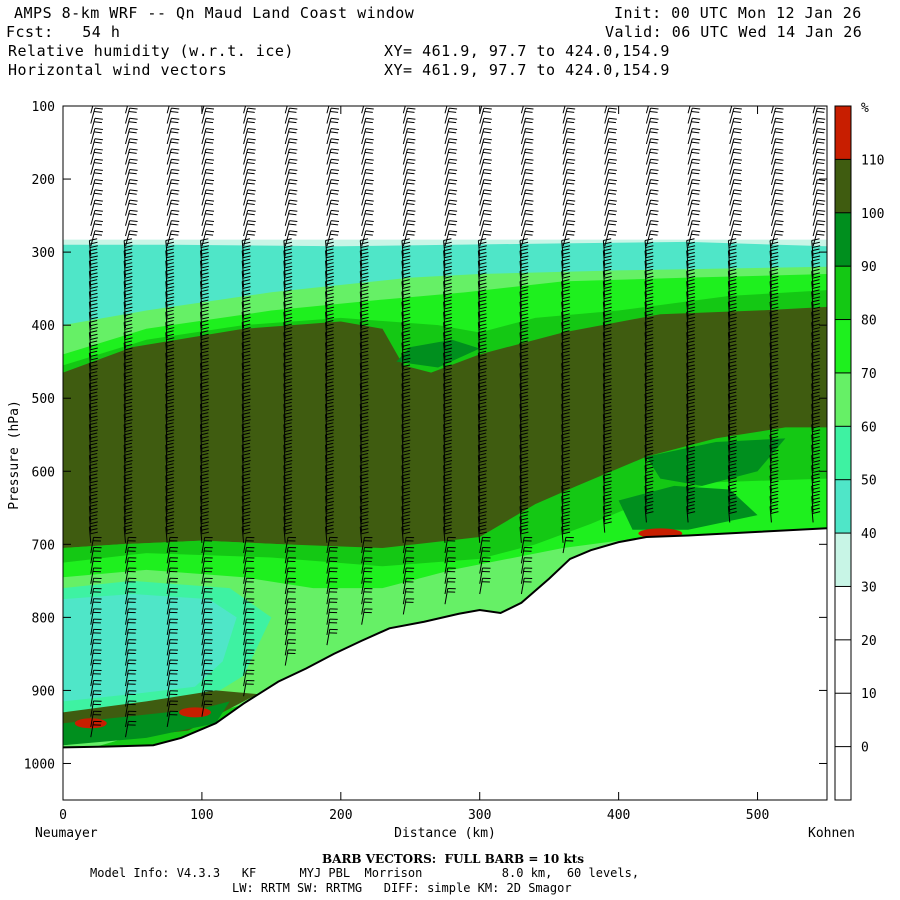  What do you see at coordinates (194, 712) in the screenshot?
I see `rh-over-110-patch` at bounding box center [194, 712].